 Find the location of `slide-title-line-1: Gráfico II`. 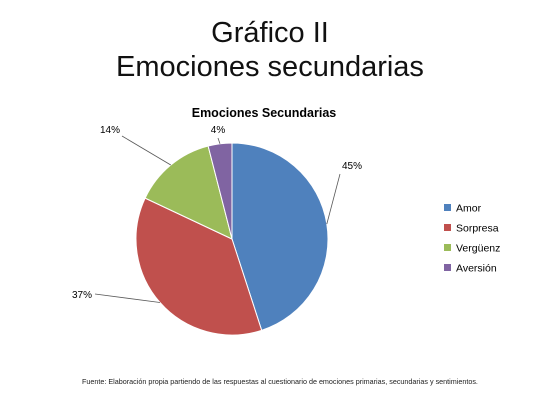

slide-title-line-1: Gráfico II is located at coordinates (270, 33).